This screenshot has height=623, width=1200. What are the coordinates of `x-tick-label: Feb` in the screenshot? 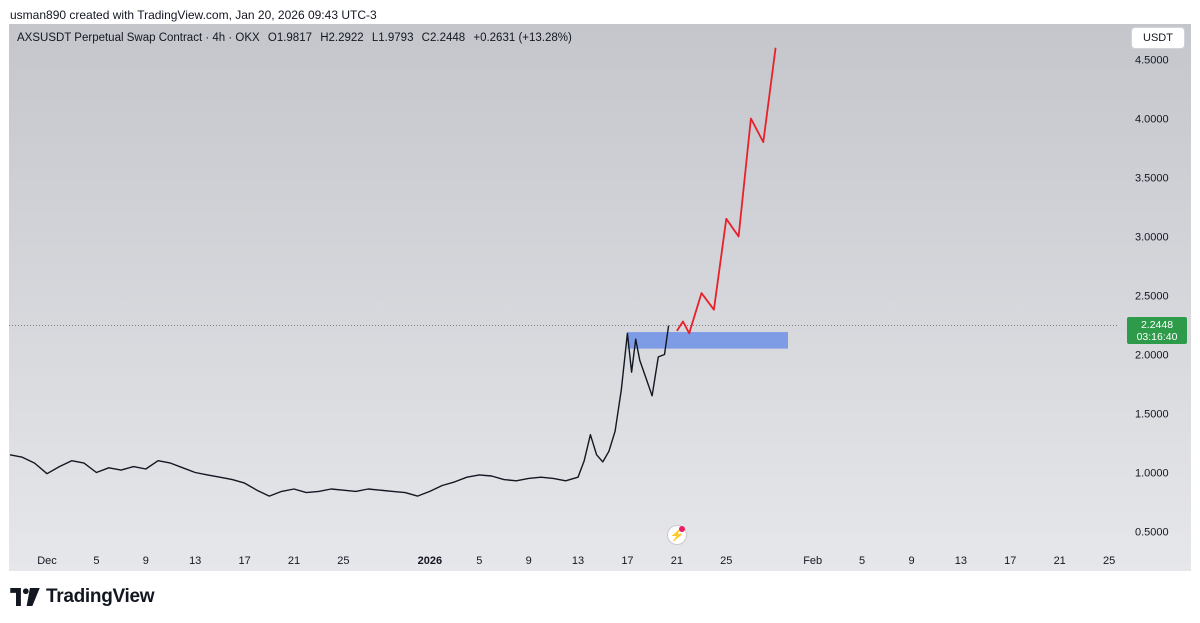 It's located at (812, 561).